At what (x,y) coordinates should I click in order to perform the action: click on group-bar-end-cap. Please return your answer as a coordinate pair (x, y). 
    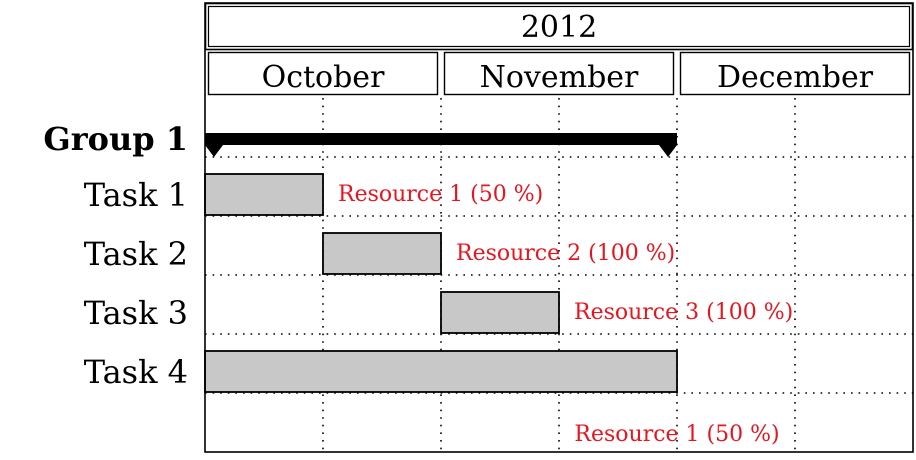
    Looking at the image, I should click on (668, 151).